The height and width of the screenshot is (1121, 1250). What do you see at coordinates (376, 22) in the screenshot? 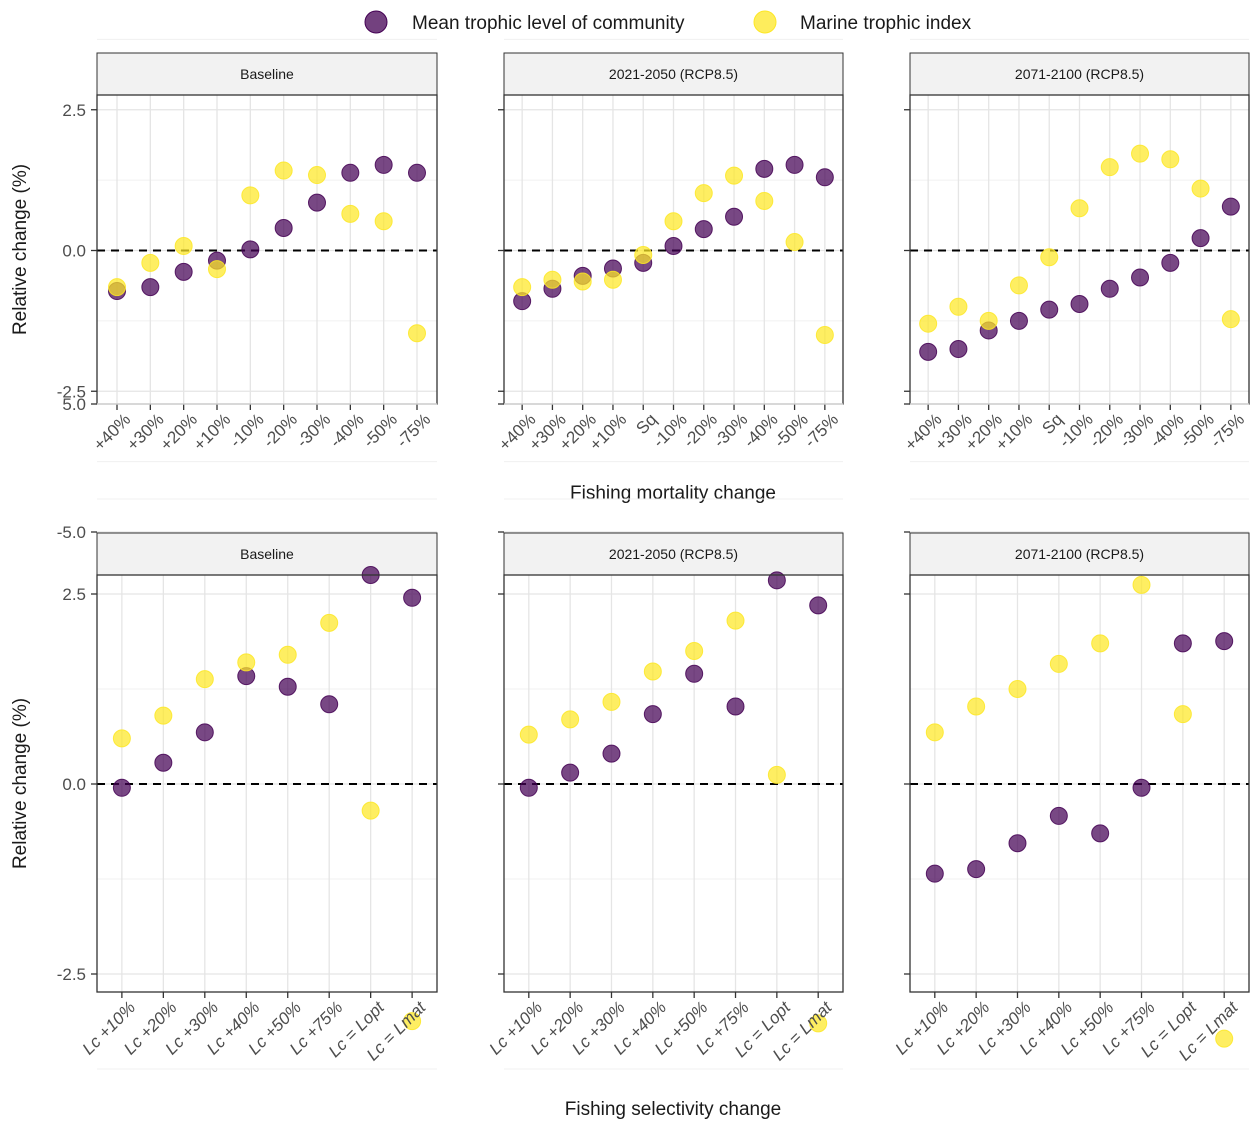
I see `legend-swatch-mtl` at bounding box center [376, 22].